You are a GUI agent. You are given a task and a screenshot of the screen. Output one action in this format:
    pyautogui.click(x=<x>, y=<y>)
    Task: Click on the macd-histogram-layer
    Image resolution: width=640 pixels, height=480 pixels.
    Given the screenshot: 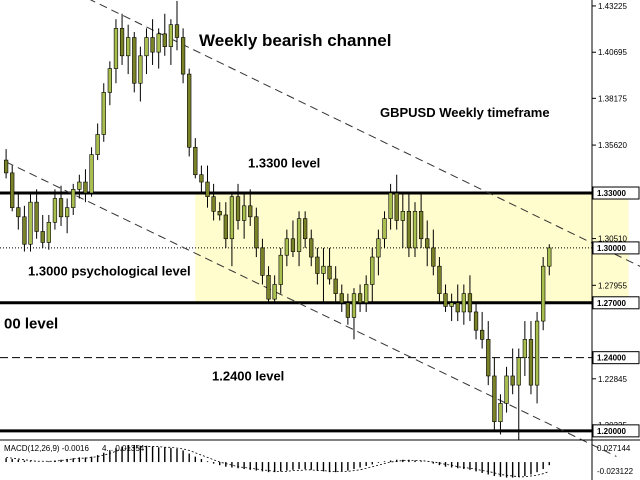 What is the action you would take?
    pyautogui.click(x=277, y=461)
    